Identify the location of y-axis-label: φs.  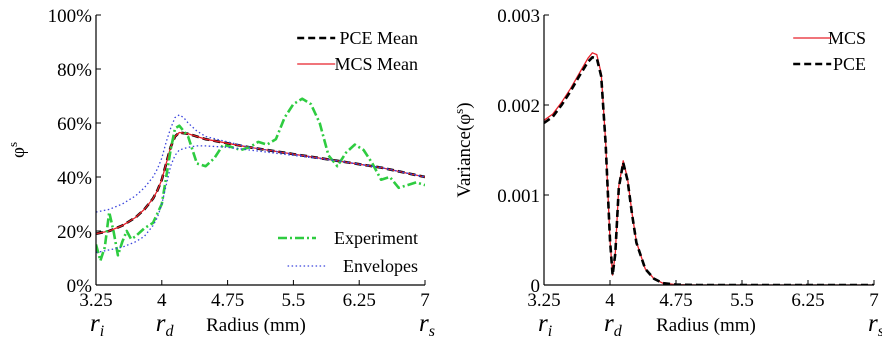
(17, 150).